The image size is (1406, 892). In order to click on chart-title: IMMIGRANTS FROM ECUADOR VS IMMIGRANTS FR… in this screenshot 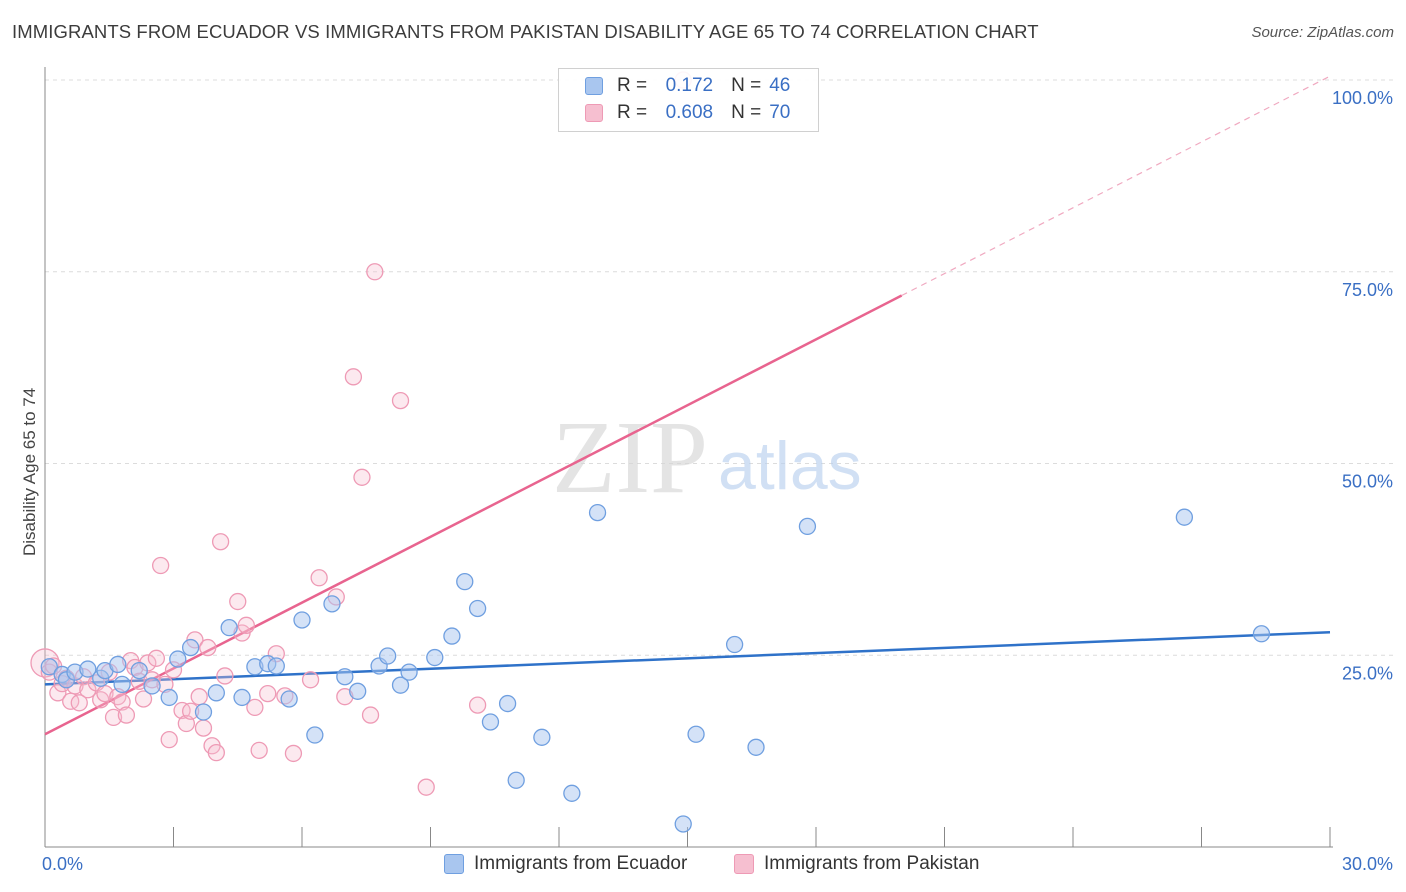, I will do `click(525, 31)`.